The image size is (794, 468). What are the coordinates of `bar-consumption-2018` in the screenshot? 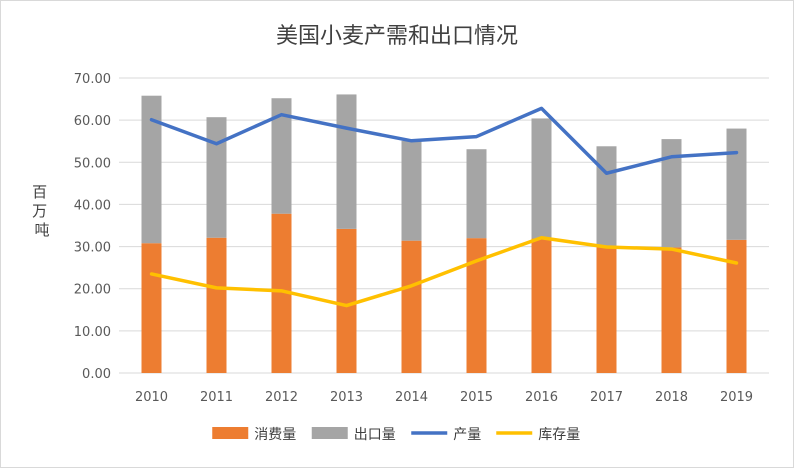 It's located at (671, 310).